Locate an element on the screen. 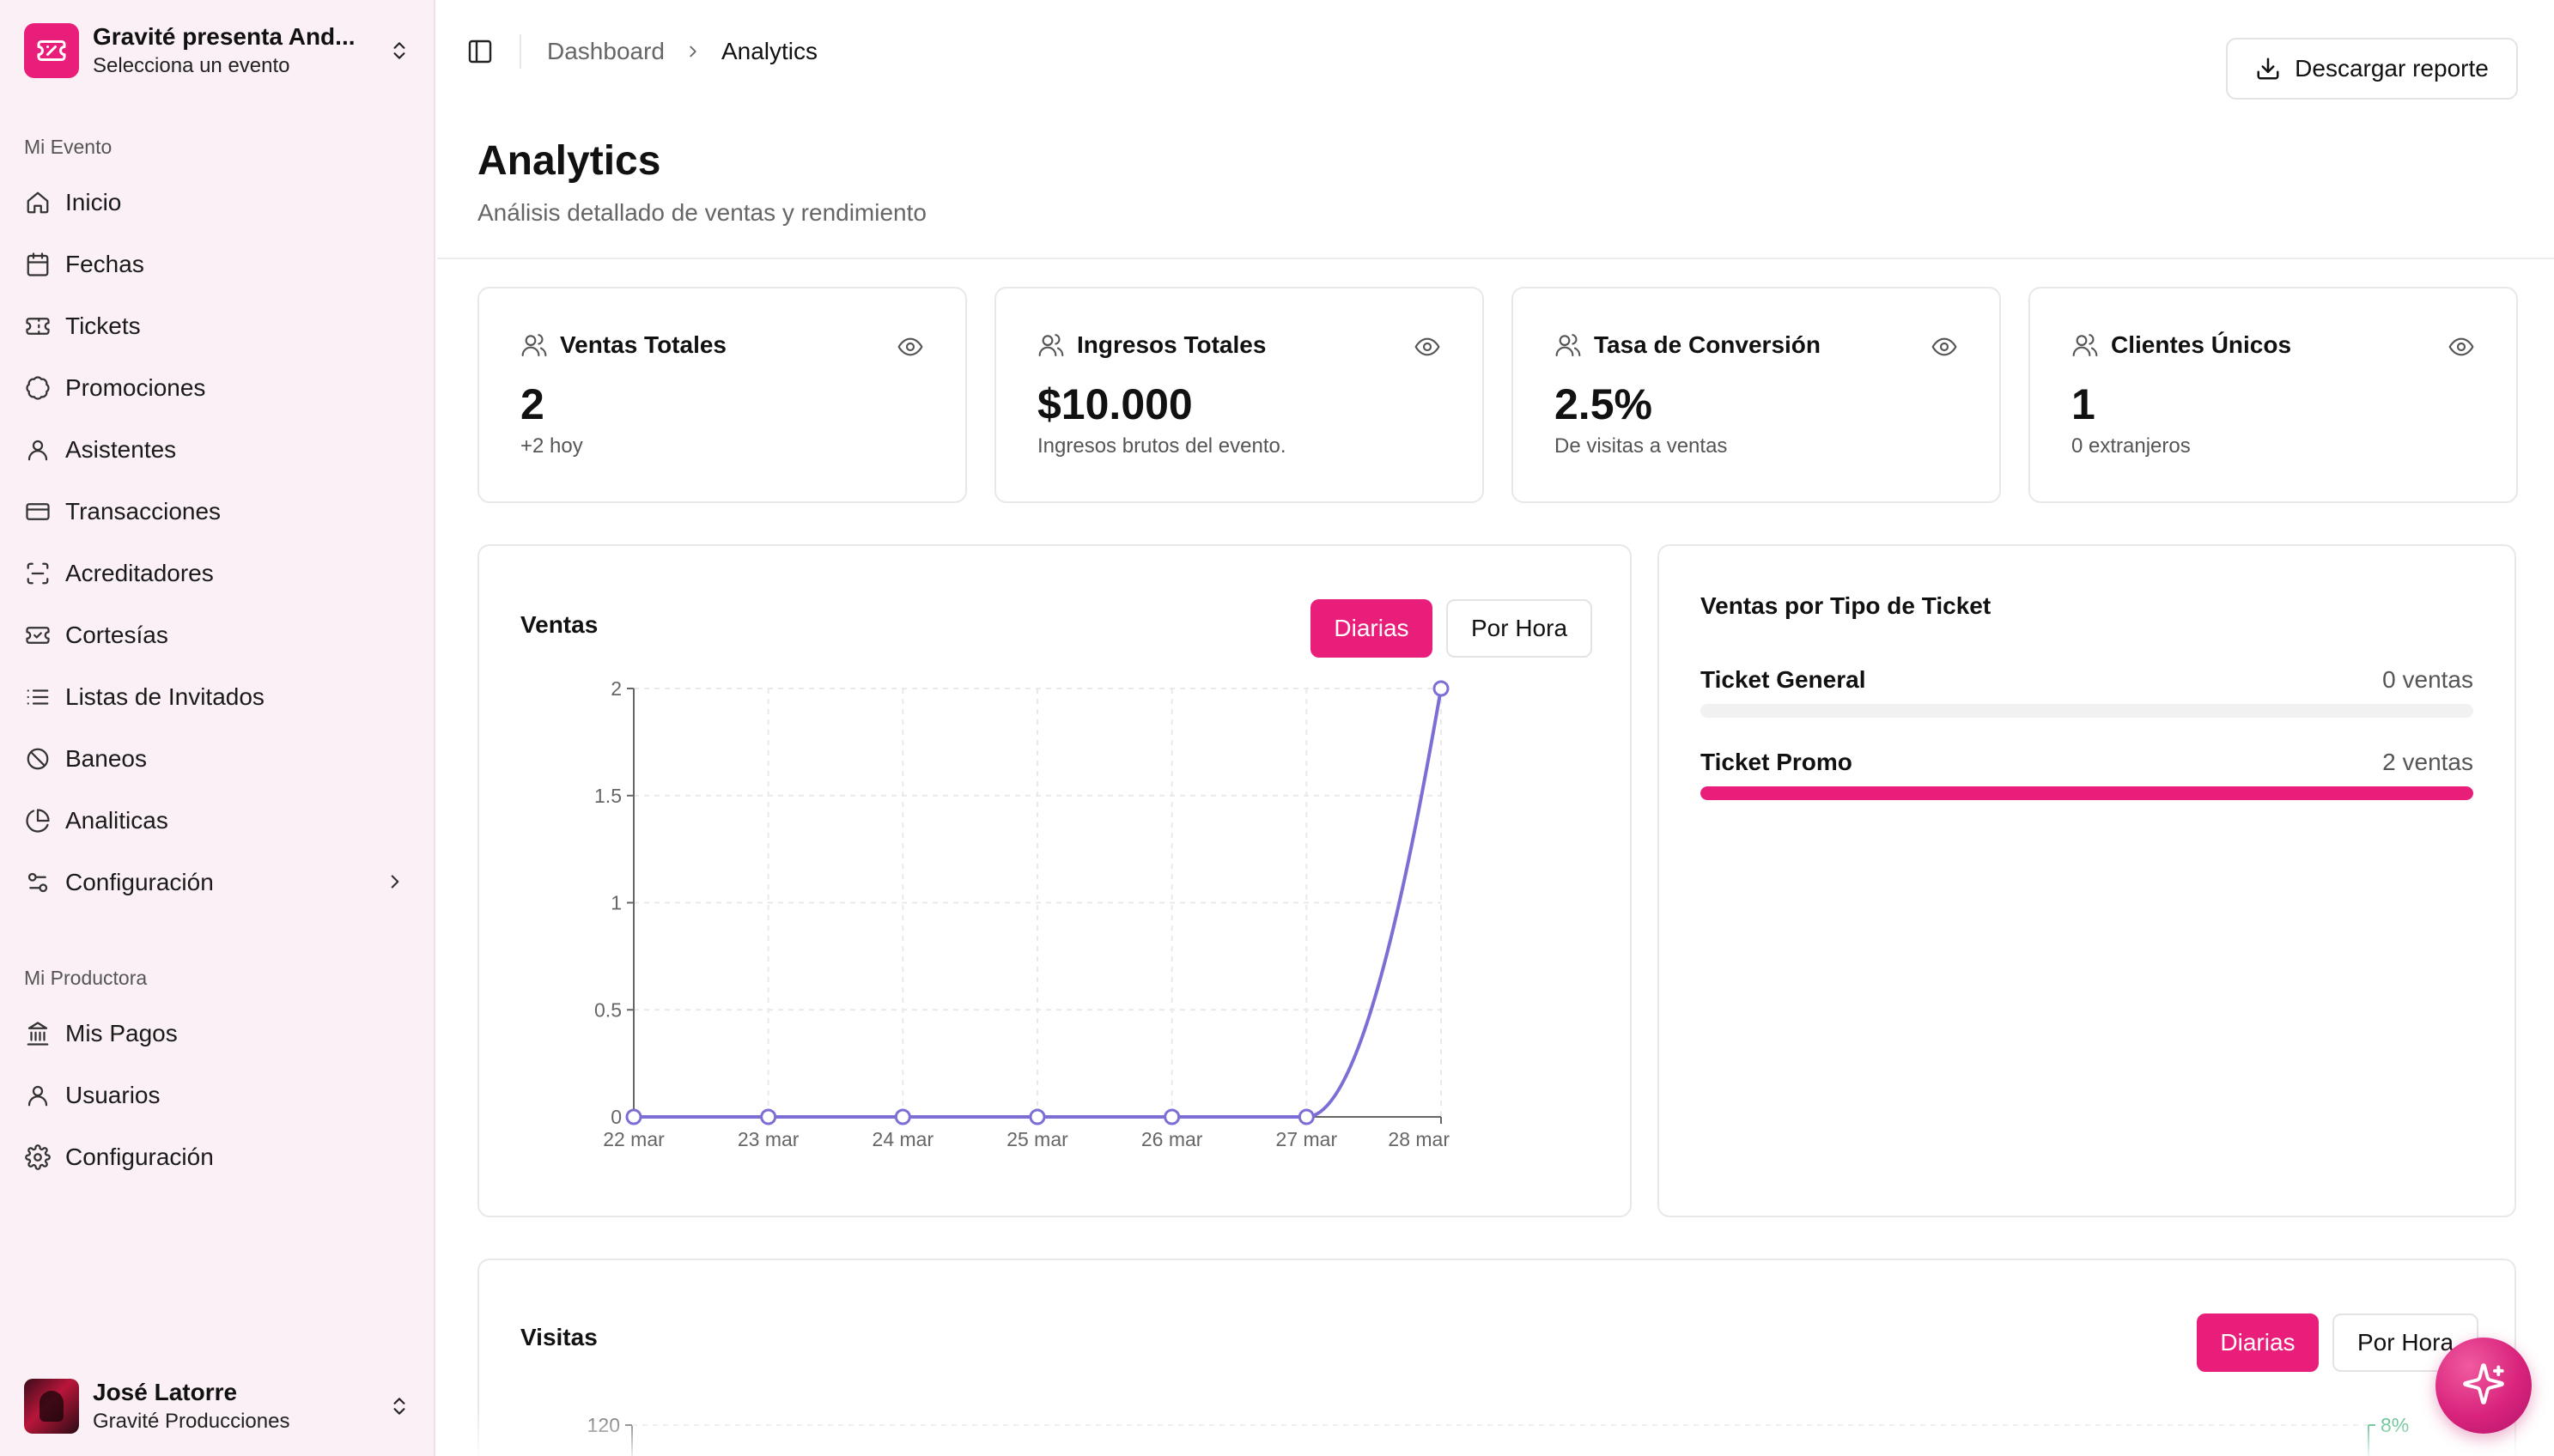 The width and height of the screenshot is (2554, 1456). sidebar-item-promociones: Promociones is located at coordinates (217, 388).